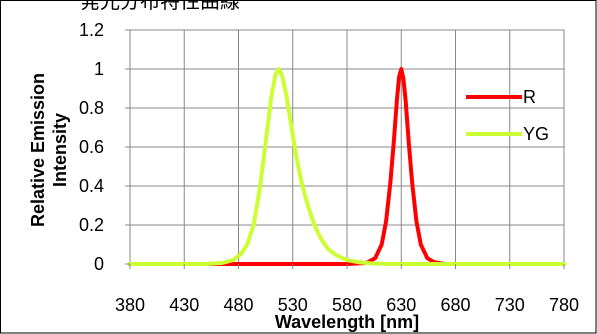 Image resolution: width=597 pixels, height=334 pixels. What do you see at coordinates (160, 6) in the screenshot?
I see `chart-title: 発光分布特性曲線` at bounding box center [160, 6].